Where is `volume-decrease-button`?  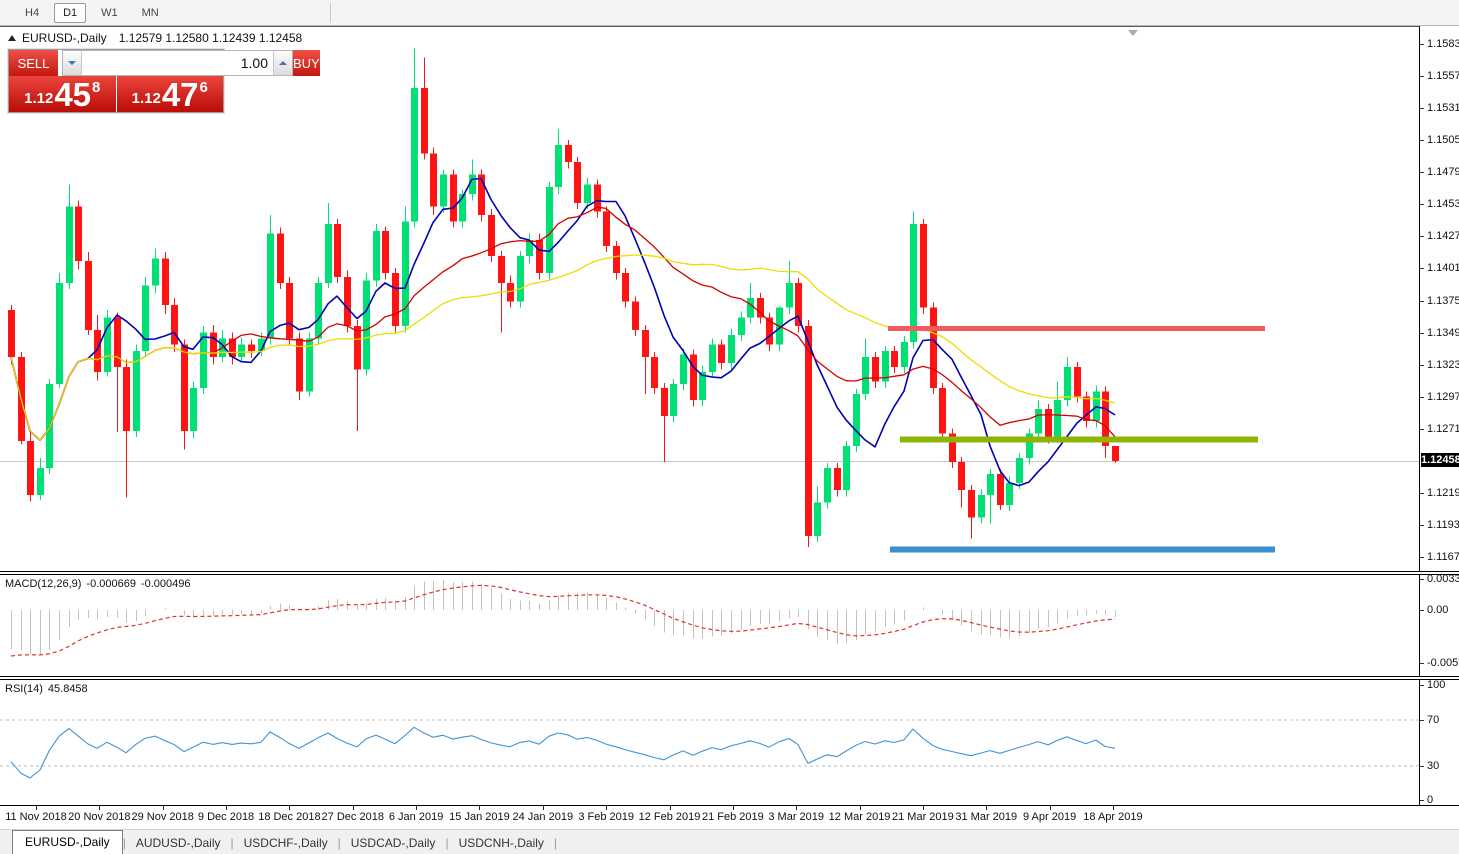 volume-decrease-button is located at coordinates (72, 63).